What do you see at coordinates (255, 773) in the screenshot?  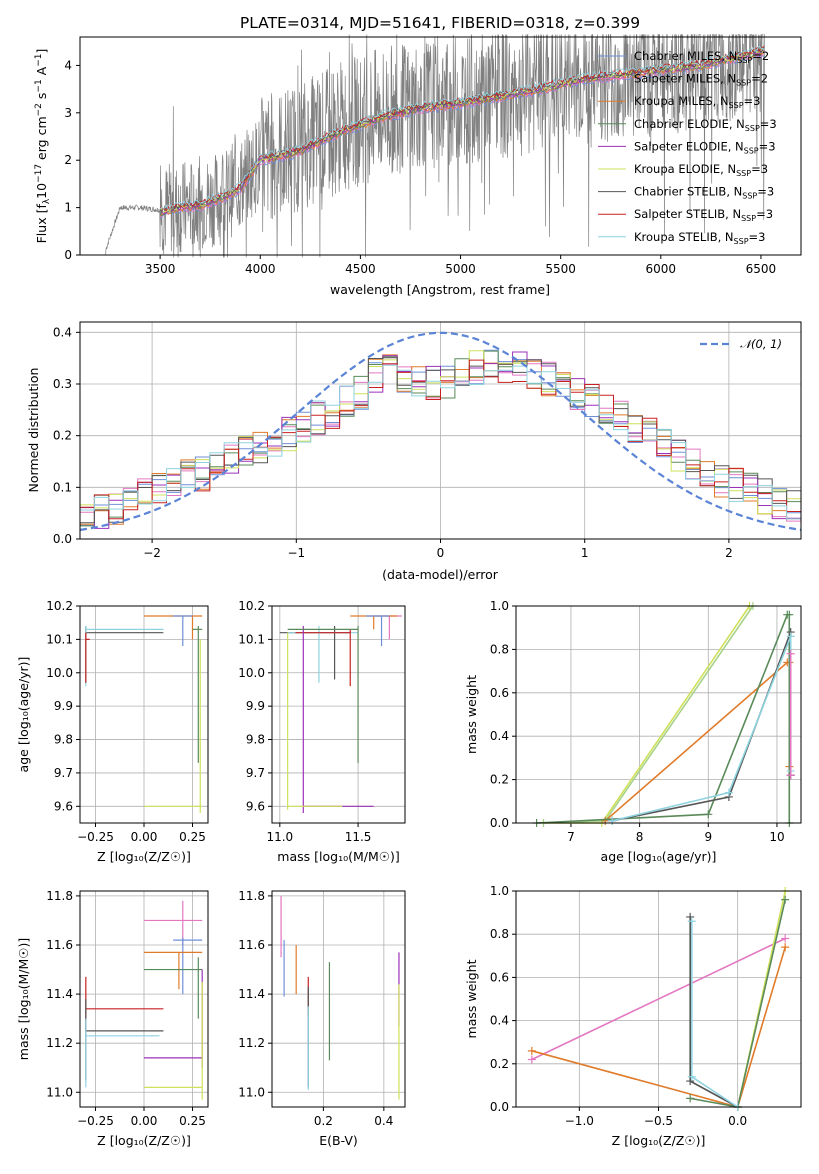 I see `y-tick-label: 9.7` at bounding box center [255, 773].